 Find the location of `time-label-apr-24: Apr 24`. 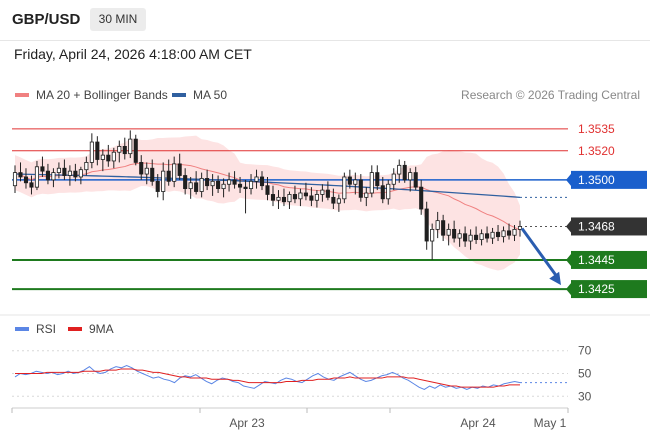

time-label-apr-24: Apr 24 is located at coordinates (478, 423).